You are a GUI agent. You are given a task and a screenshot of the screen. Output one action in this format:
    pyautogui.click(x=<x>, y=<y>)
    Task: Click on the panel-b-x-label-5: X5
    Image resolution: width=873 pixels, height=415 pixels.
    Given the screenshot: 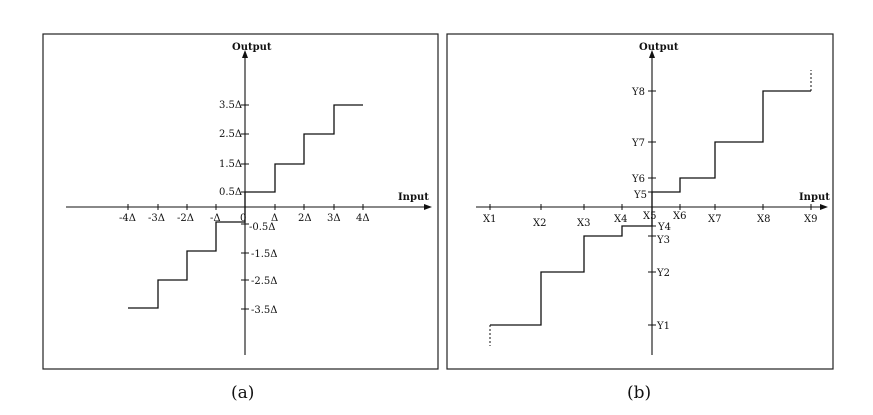 What is the action you would take?
    pyautogui.click(x=649, y=216)
    